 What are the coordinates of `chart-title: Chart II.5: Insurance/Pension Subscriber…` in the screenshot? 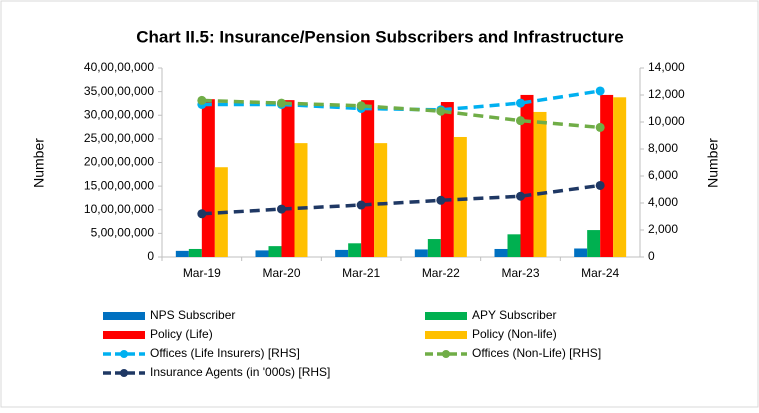 It's located at (379, 36).